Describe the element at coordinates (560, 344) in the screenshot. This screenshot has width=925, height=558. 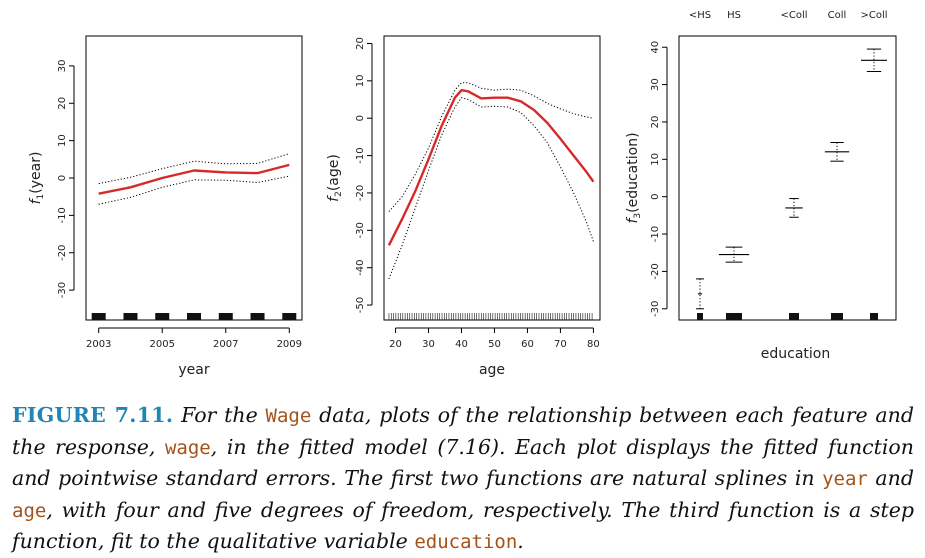
I see `age-x-tick-label: 70` at that location.